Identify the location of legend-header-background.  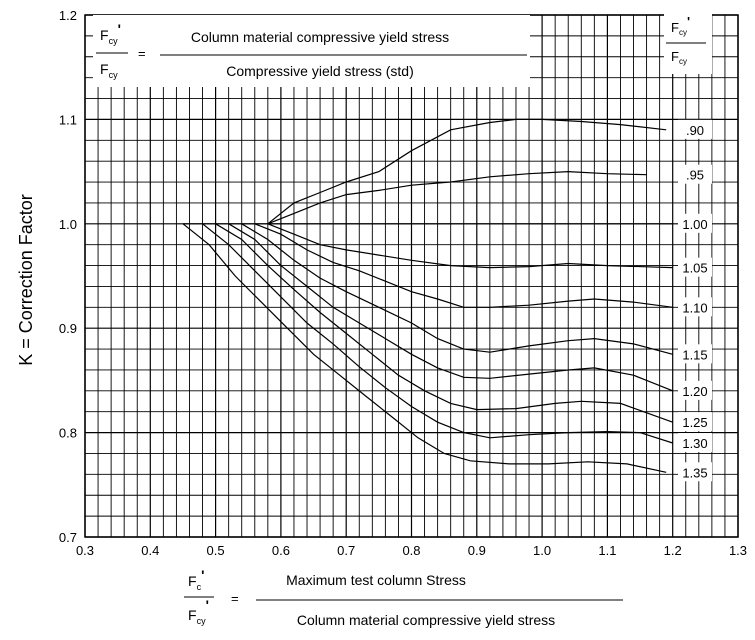
(688, 44).